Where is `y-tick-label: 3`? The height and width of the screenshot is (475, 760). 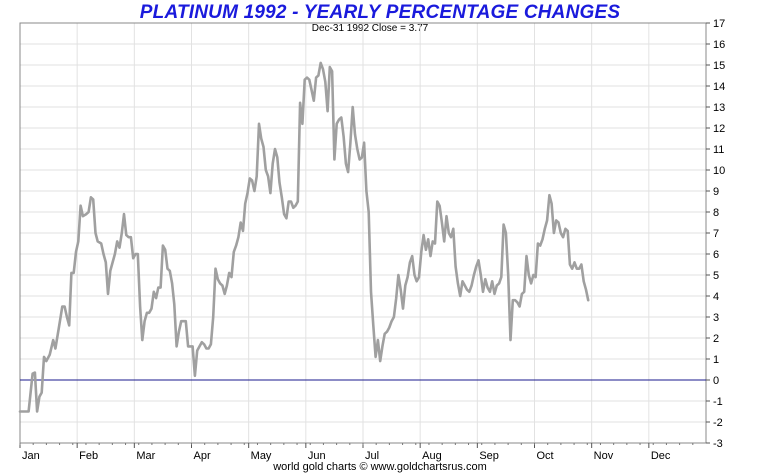
y-tick-label: 3 is located at coordinates (716, 318).